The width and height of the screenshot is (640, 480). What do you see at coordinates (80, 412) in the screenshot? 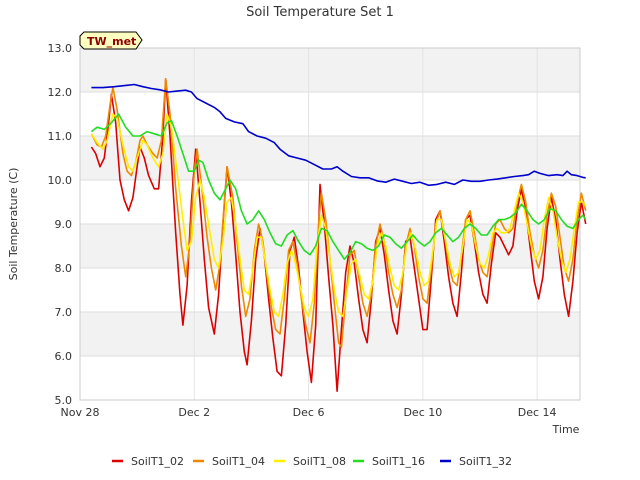
I see `x-tick-label: Nov 28` at bounding box center [80, 412].